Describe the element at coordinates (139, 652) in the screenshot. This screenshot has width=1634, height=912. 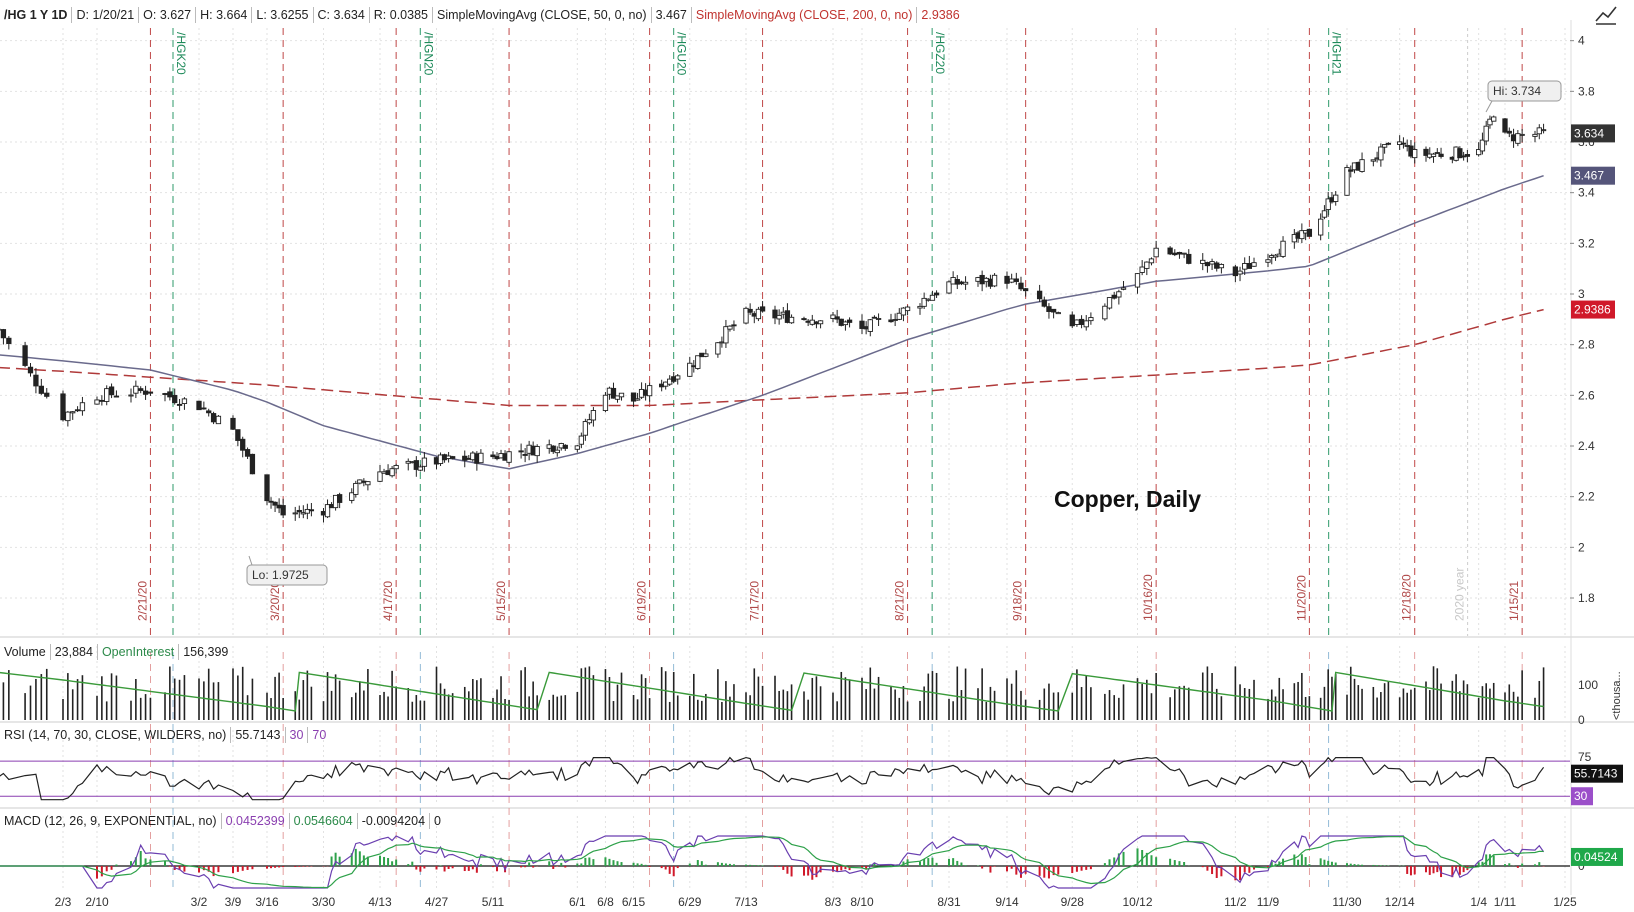
I see `open-interest-label: OpenInterest` at that location.